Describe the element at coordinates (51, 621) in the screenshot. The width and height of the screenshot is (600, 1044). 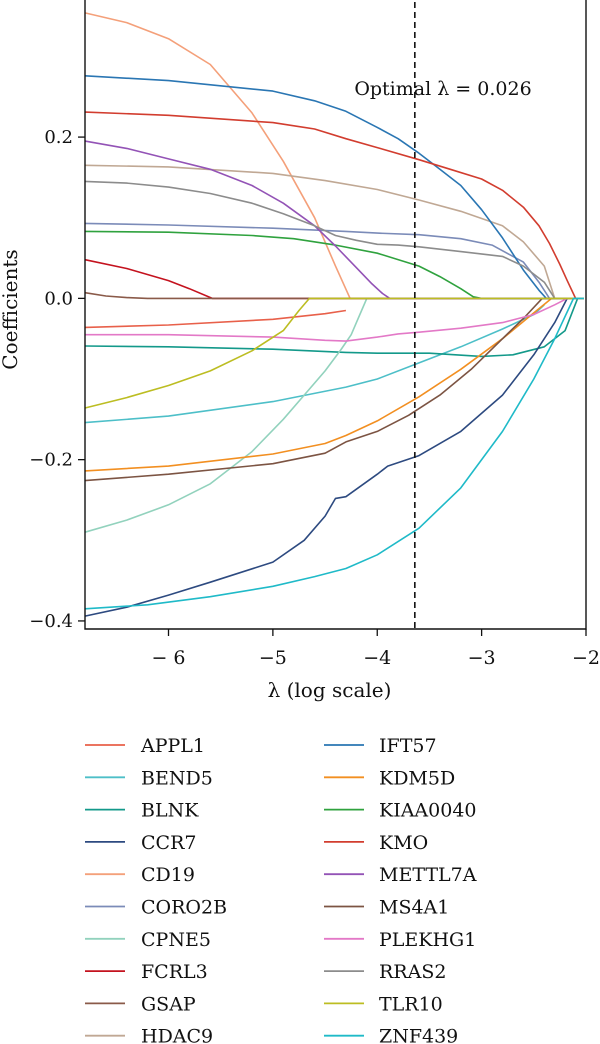
I see `y-tick-label: −0.4` at that location.